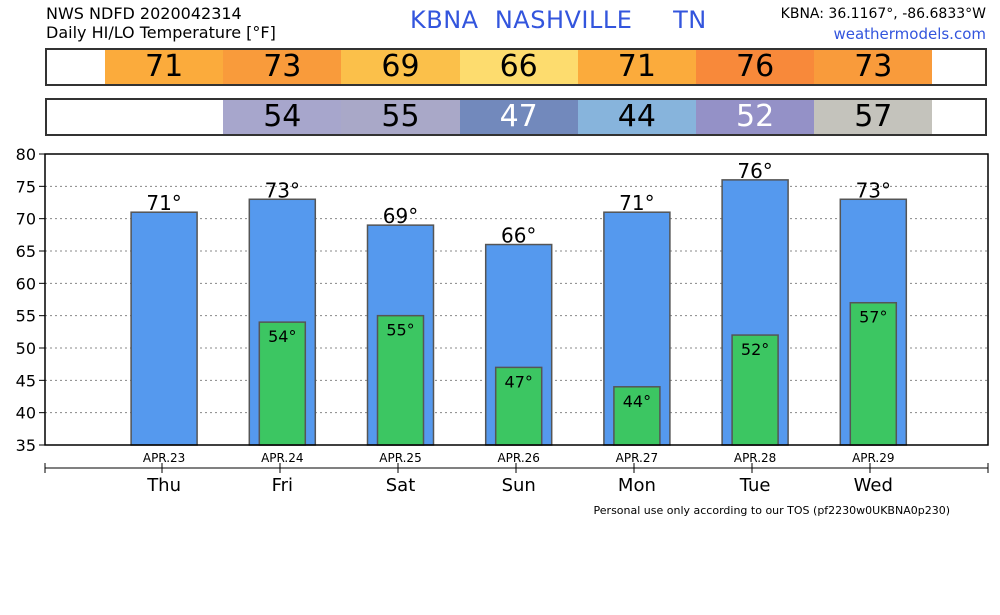 This screenshot has width=1000, height=615. What do you see at coordinates (519, 485) in the screenshot?
I see `day-label: Sun` at bounding box center [519, 485].